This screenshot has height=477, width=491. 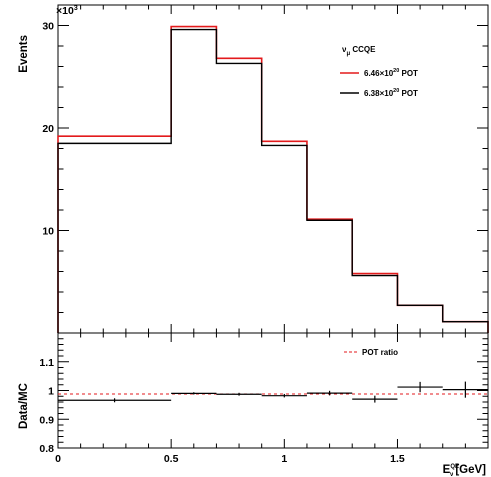 I want to click on legend-title: νμ CCQE, so click(x=359, y=51).